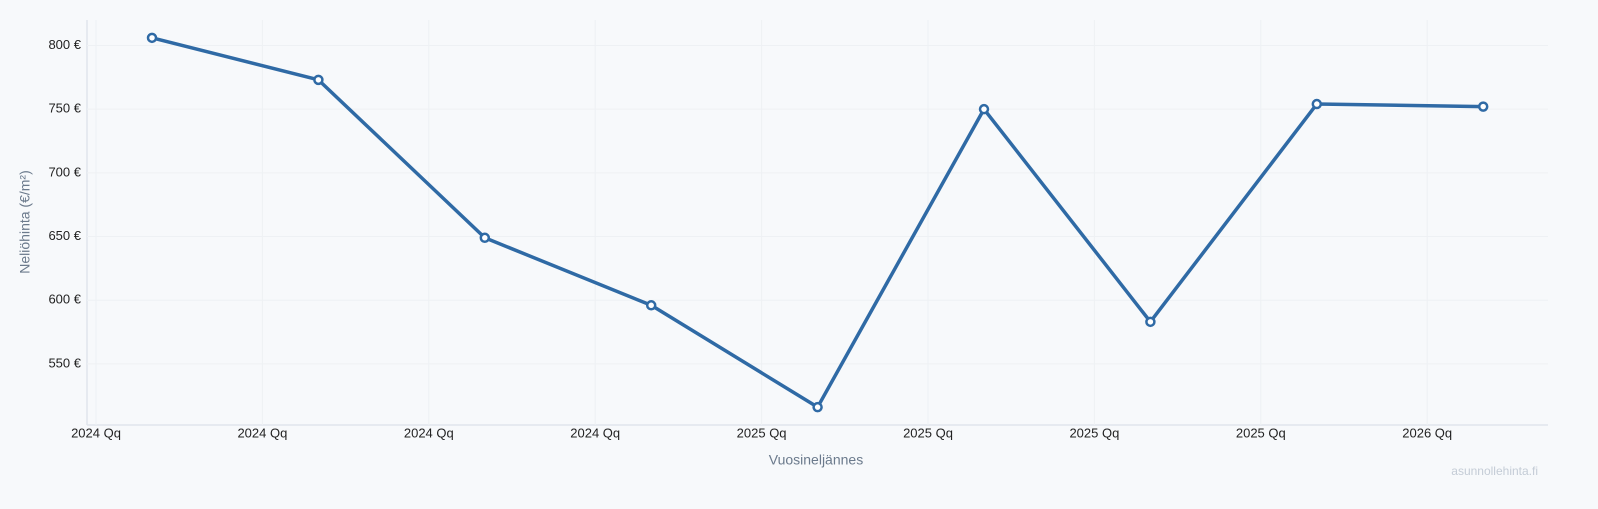  What do you see at coordinates (1427, 432) in the screenshot?
I see `x-tick-label: 2026 Qq` at bounding box center [1427, 432].